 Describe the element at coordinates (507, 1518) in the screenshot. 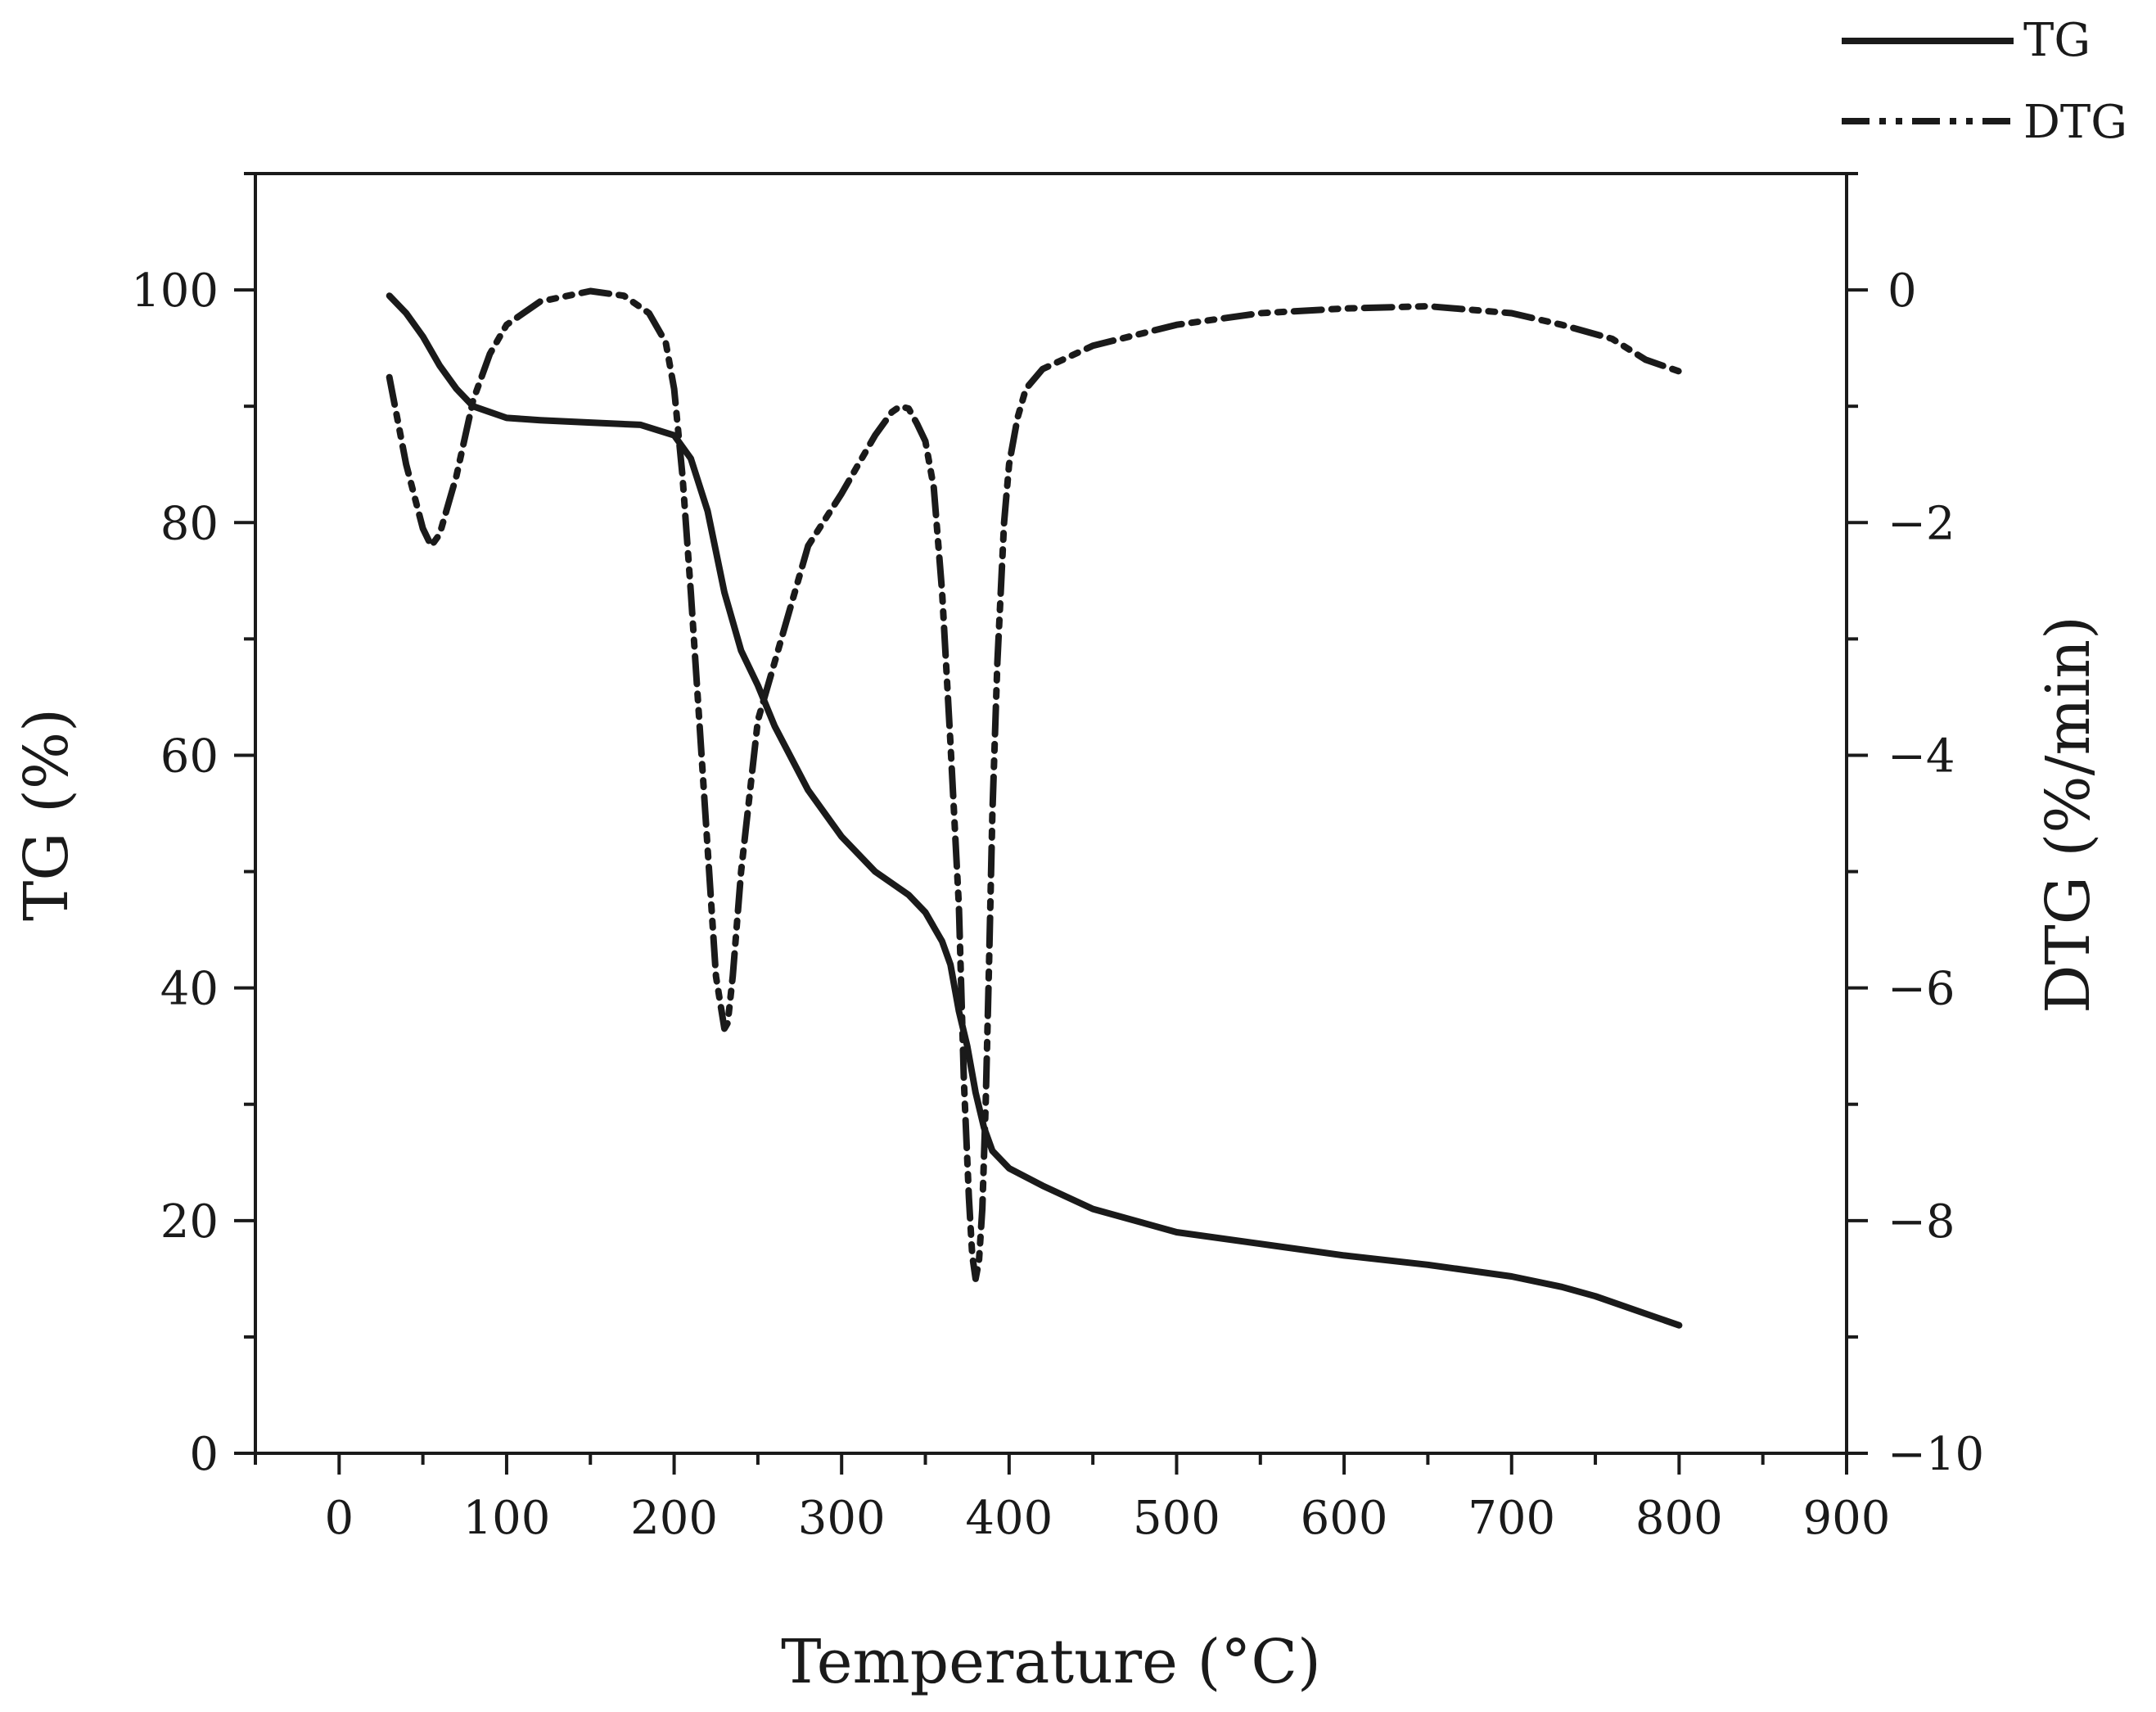

I see `x-tick-label: 100` at that location.